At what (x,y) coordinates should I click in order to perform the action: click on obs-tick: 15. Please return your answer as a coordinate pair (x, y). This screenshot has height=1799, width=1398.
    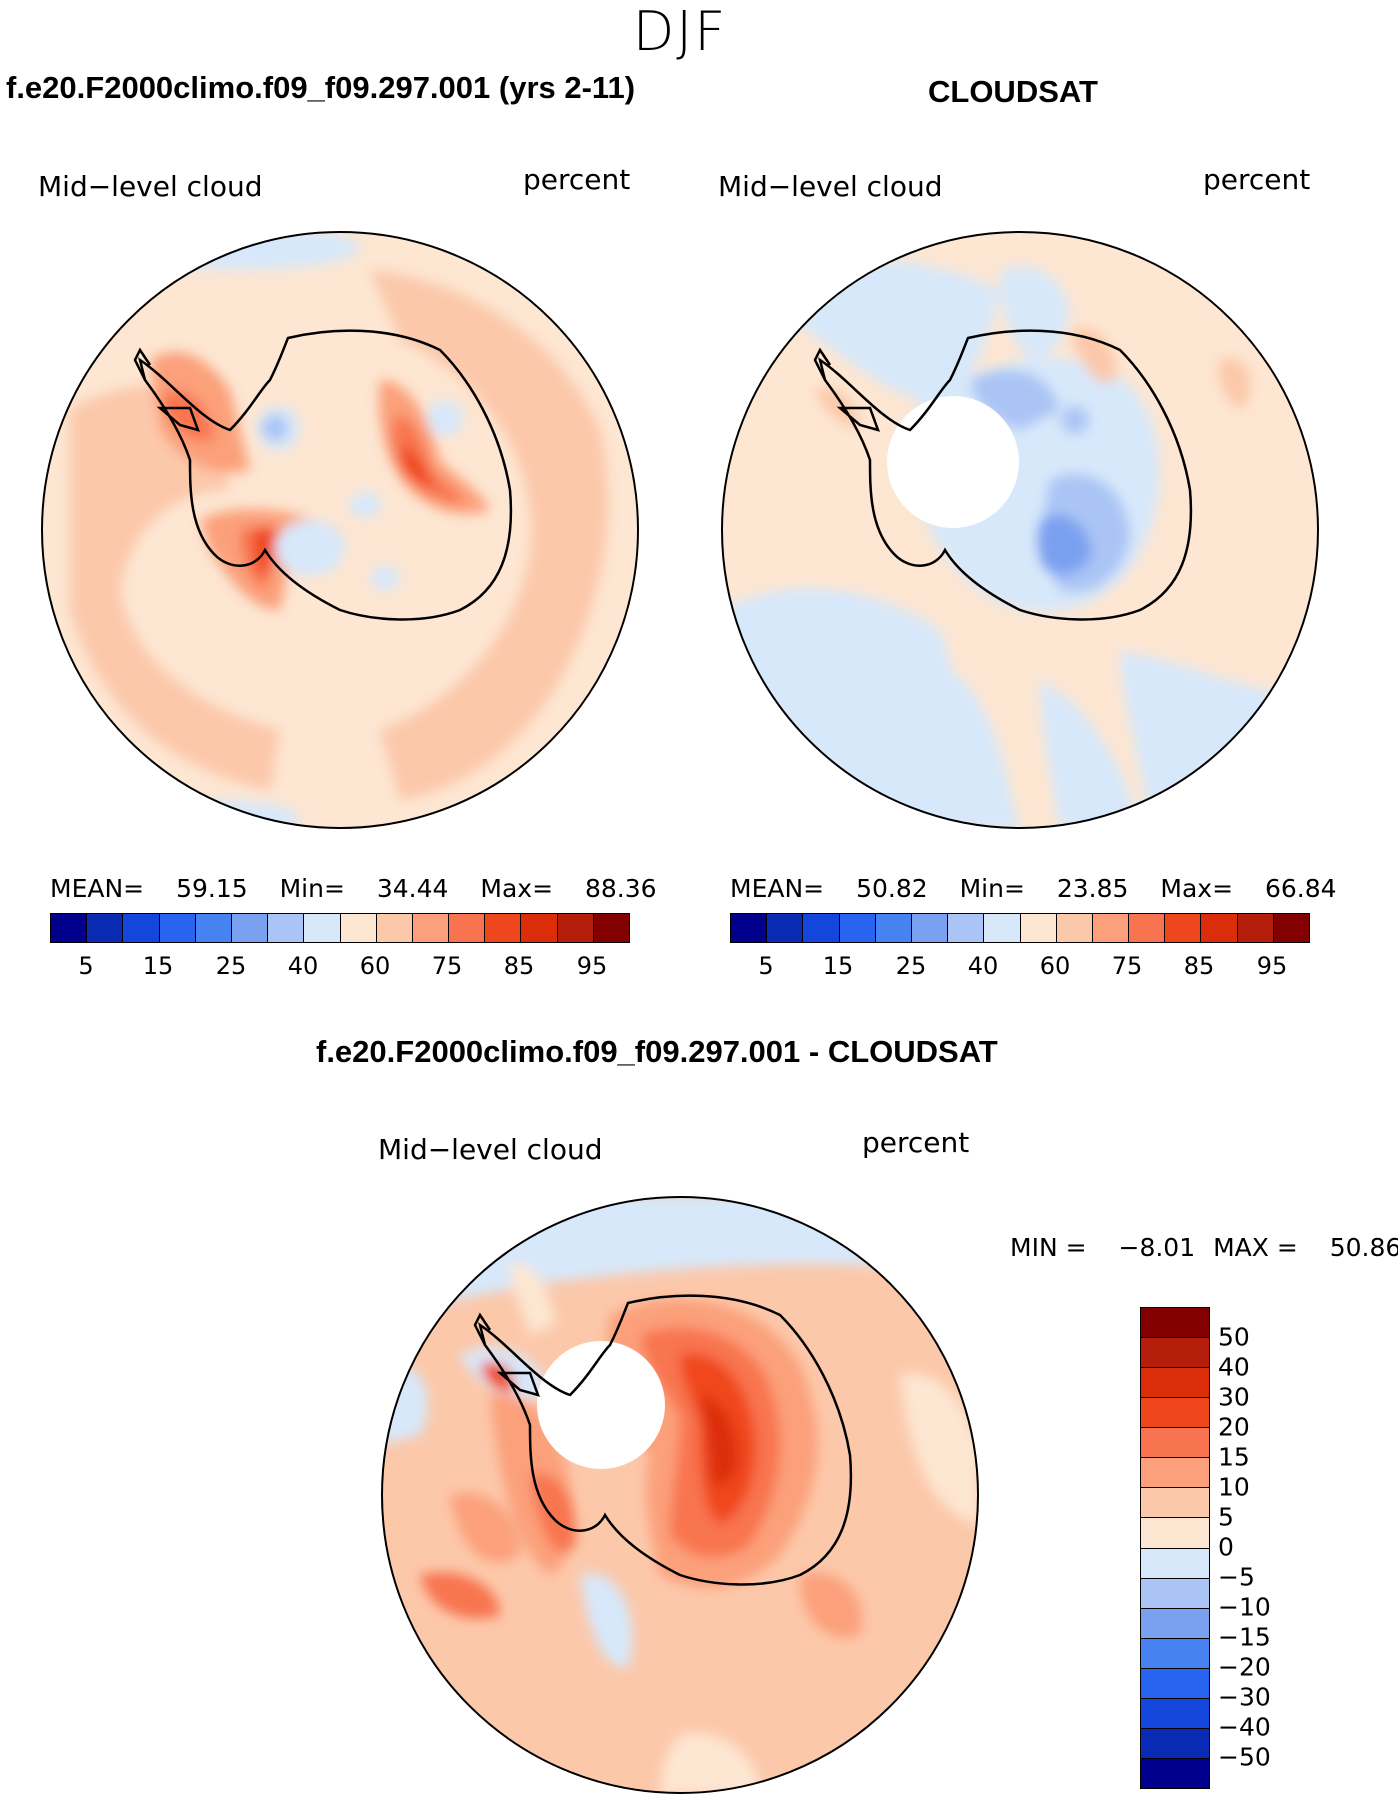
    Looking at the image, I should click on (838, 966).